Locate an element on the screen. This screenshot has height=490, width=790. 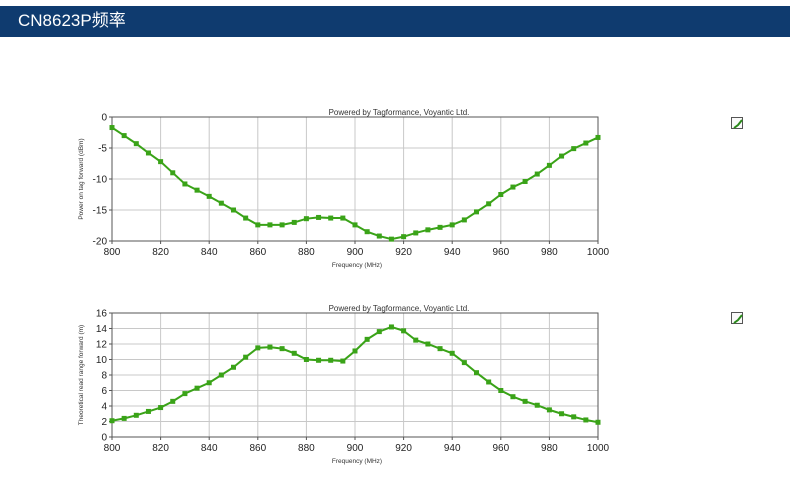
y-tick-label: 16 is located at coordinates (102, 314).